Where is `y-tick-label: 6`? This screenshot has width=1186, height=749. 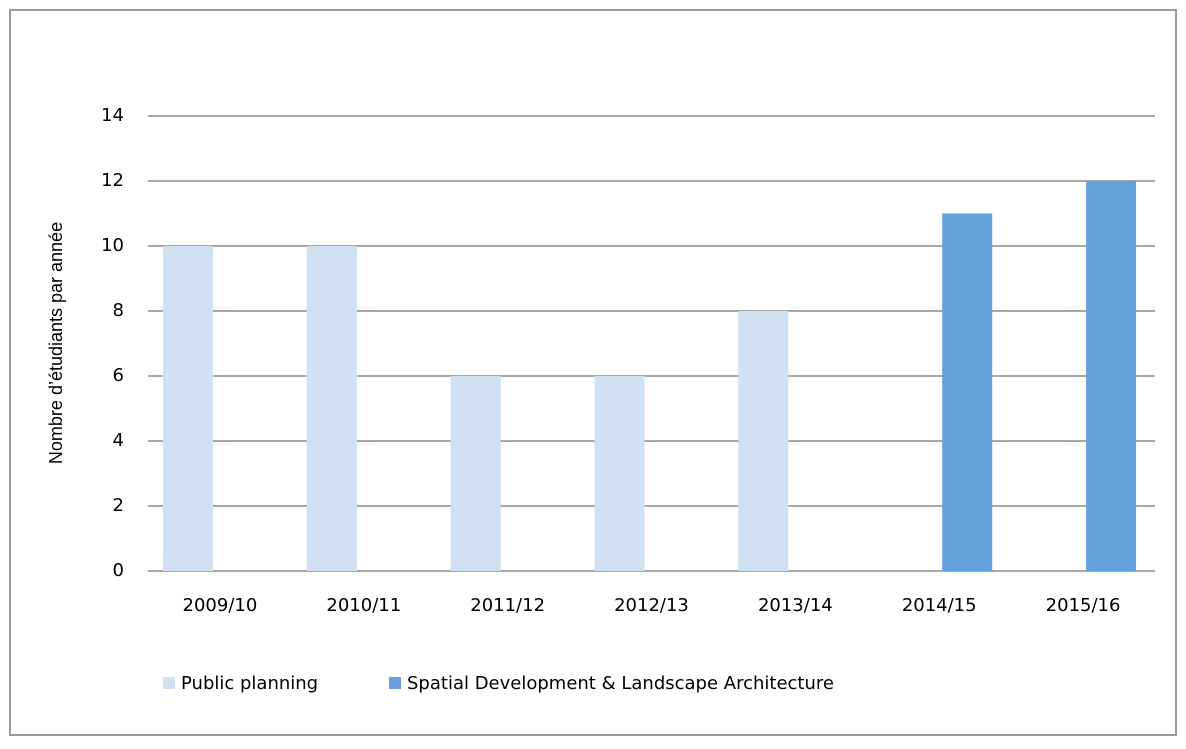
y-tick-label: 6 is located at coordinates (118, 375).